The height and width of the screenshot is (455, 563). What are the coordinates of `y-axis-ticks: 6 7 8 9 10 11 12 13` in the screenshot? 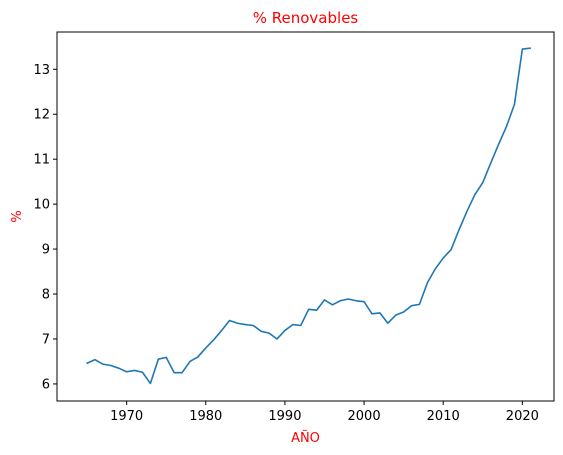 It's located at (45, 227).